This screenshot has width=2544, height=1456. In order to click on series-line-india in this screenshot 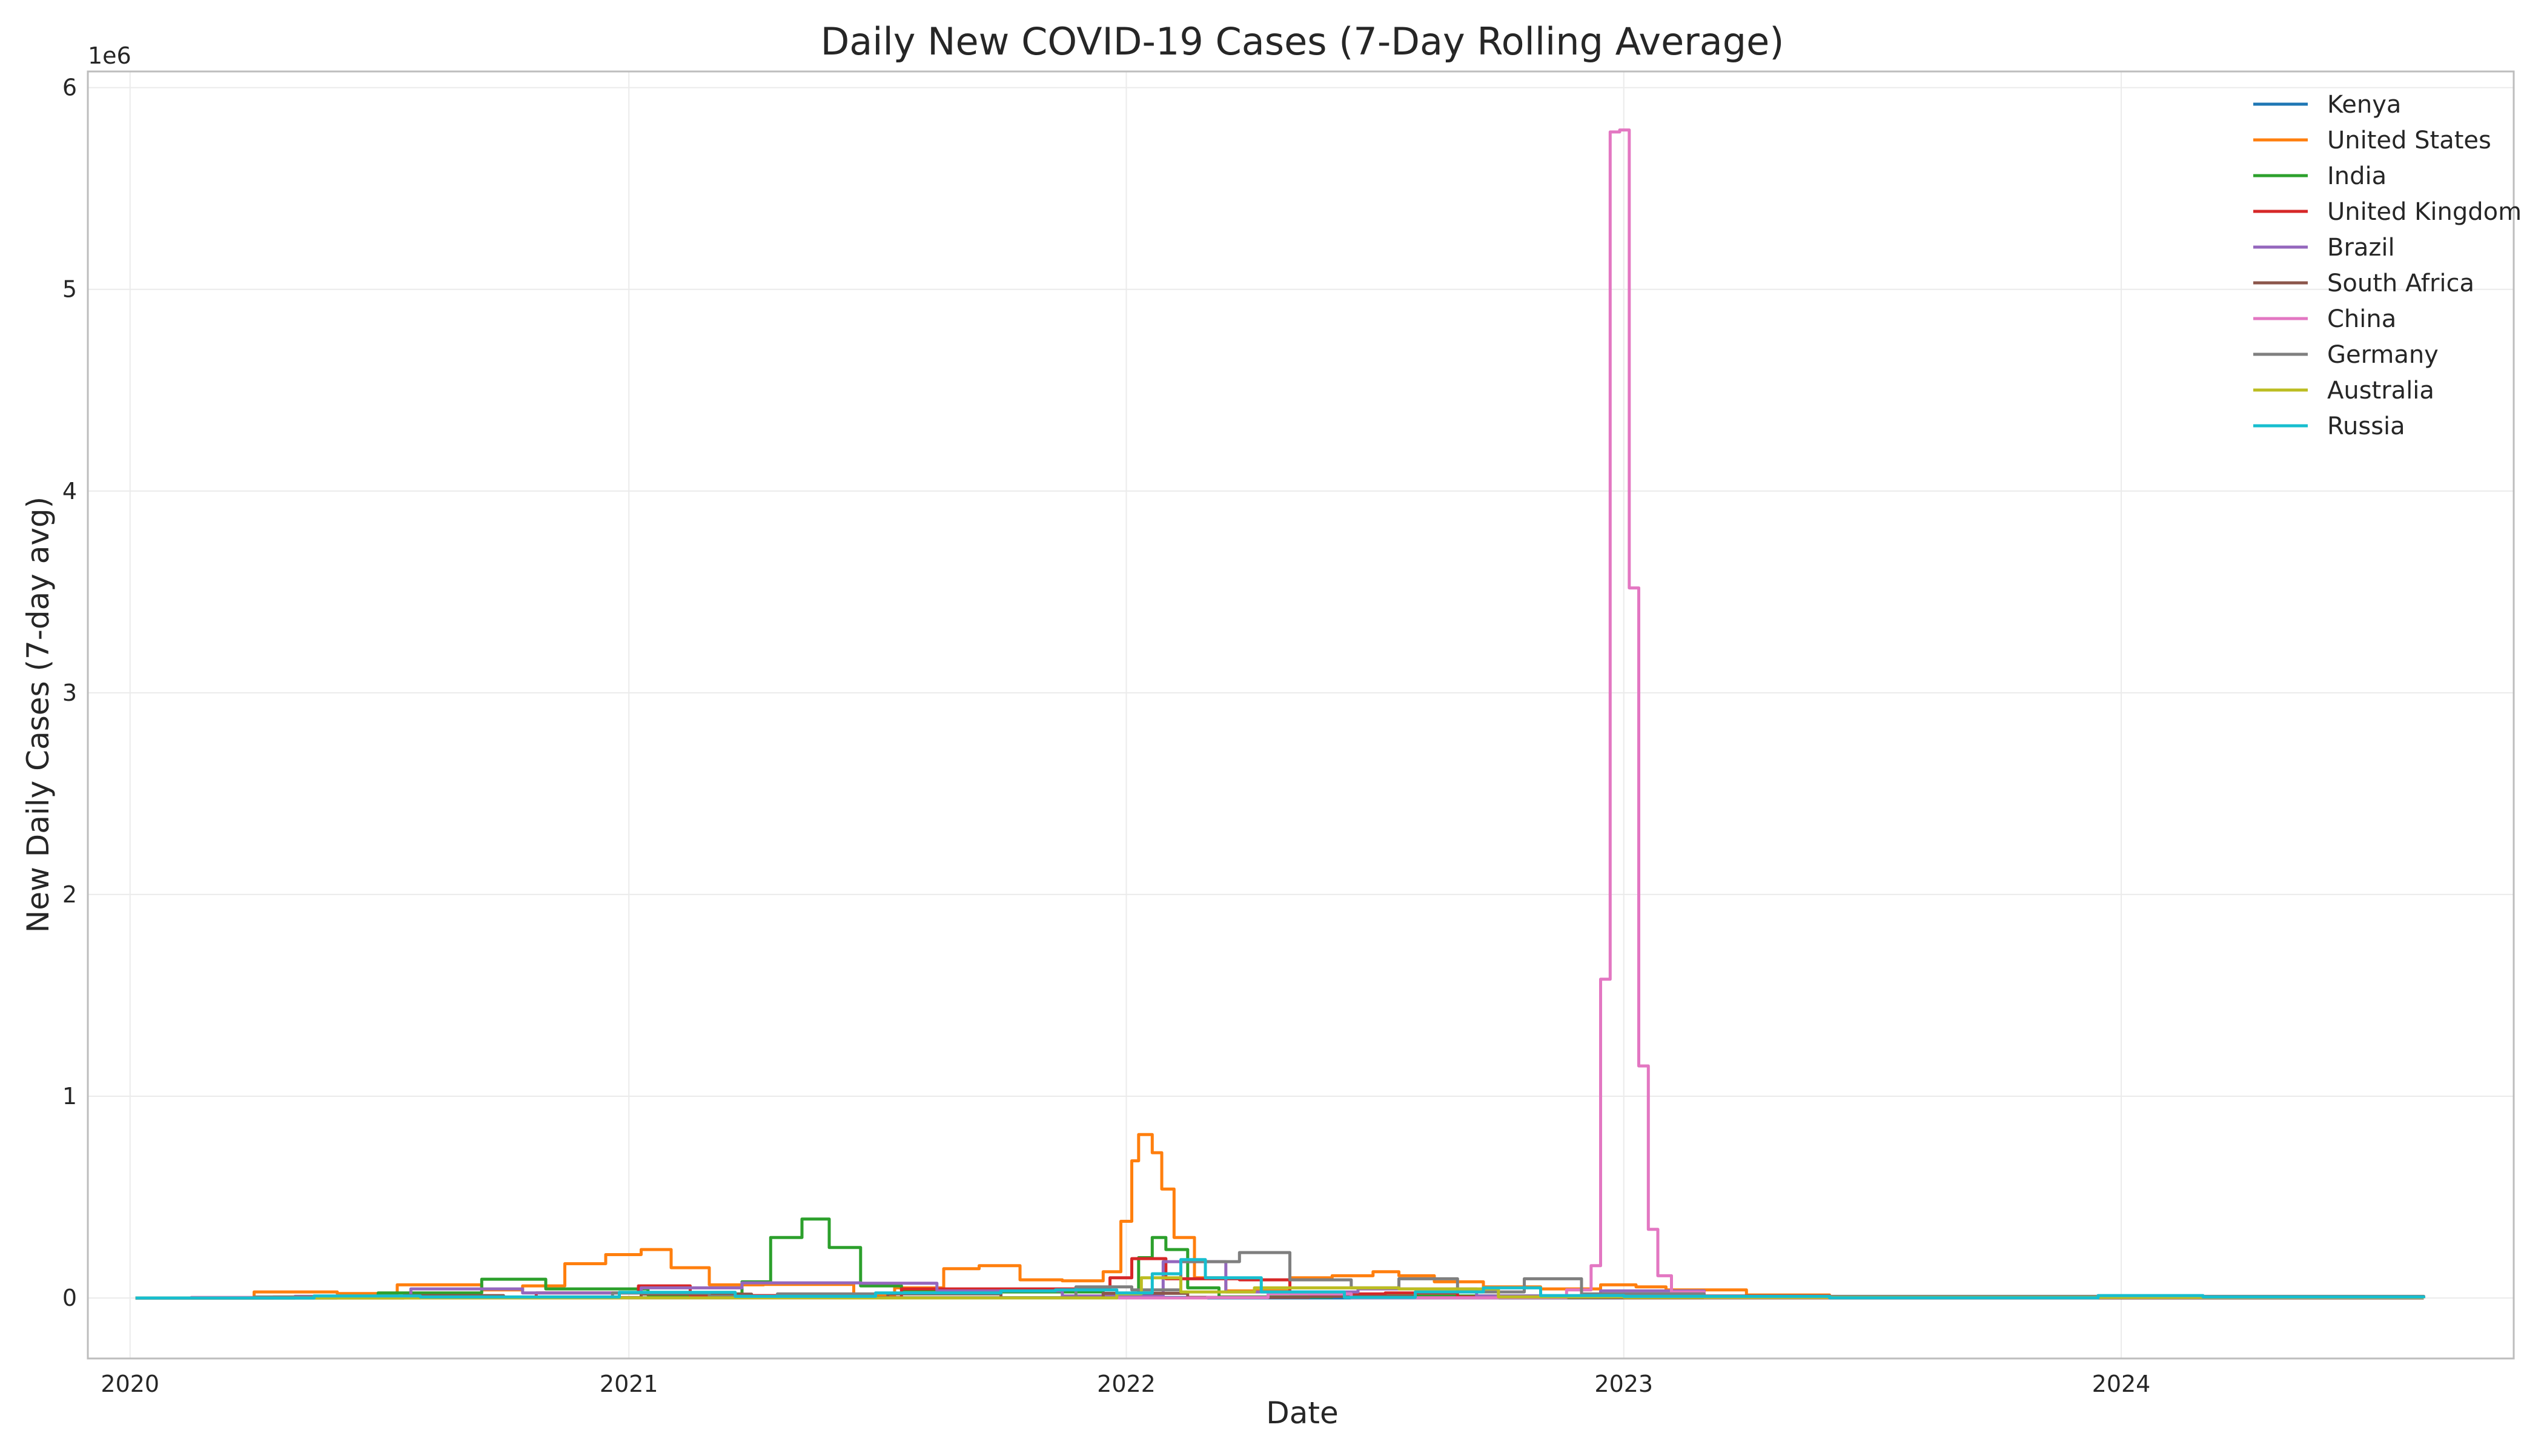, I will do `click(1280, 1258)`.